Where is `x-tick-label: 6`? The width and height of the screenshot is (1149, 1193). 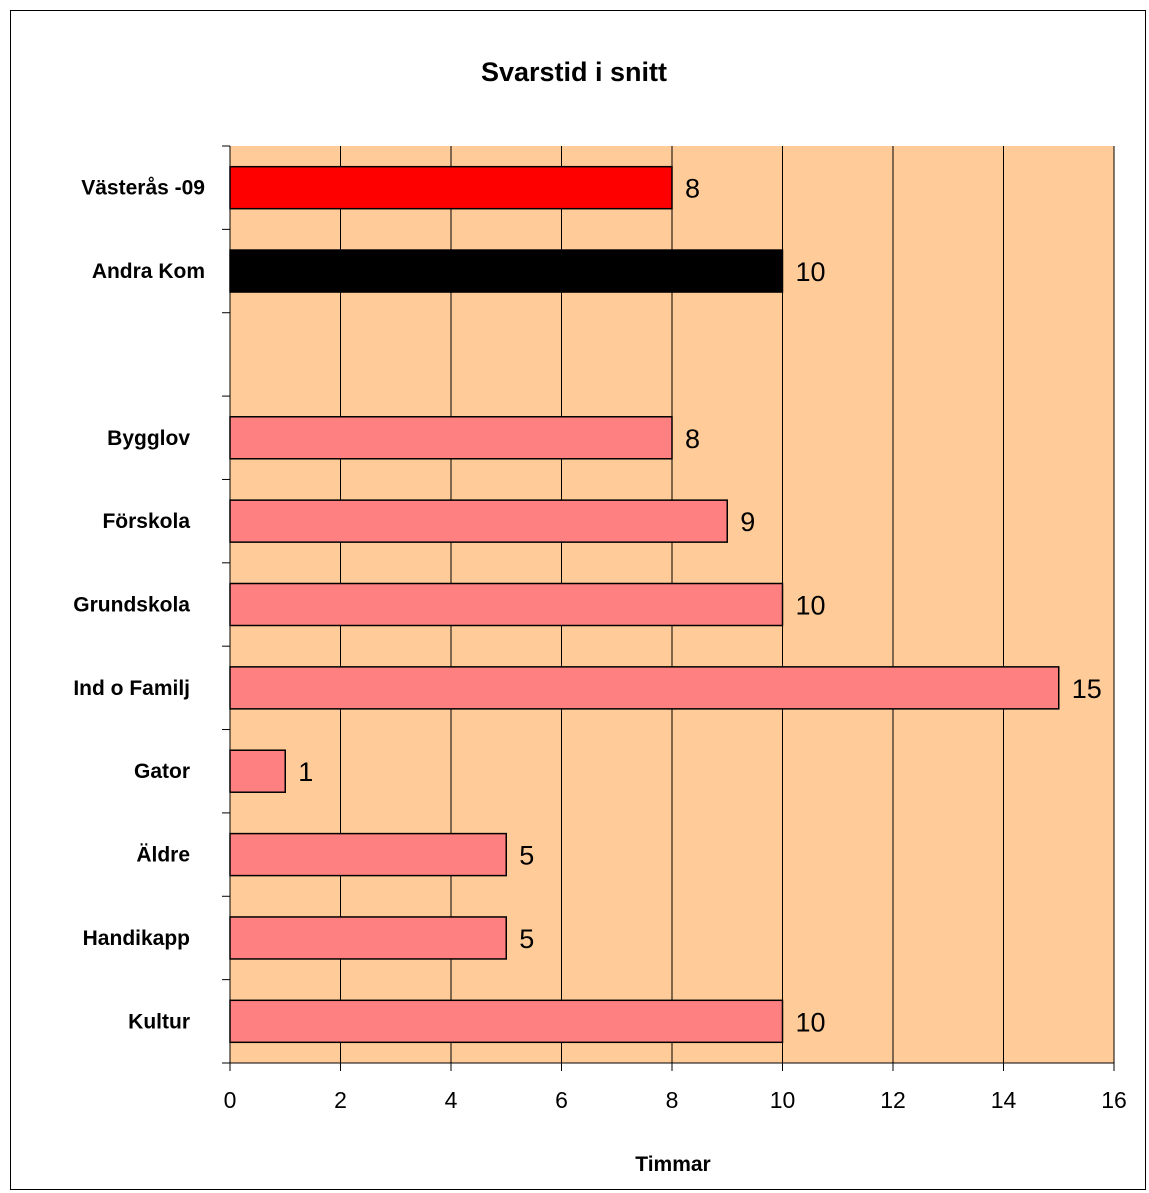 x-tick-label: 6 is located at coordinates (561, 1100).